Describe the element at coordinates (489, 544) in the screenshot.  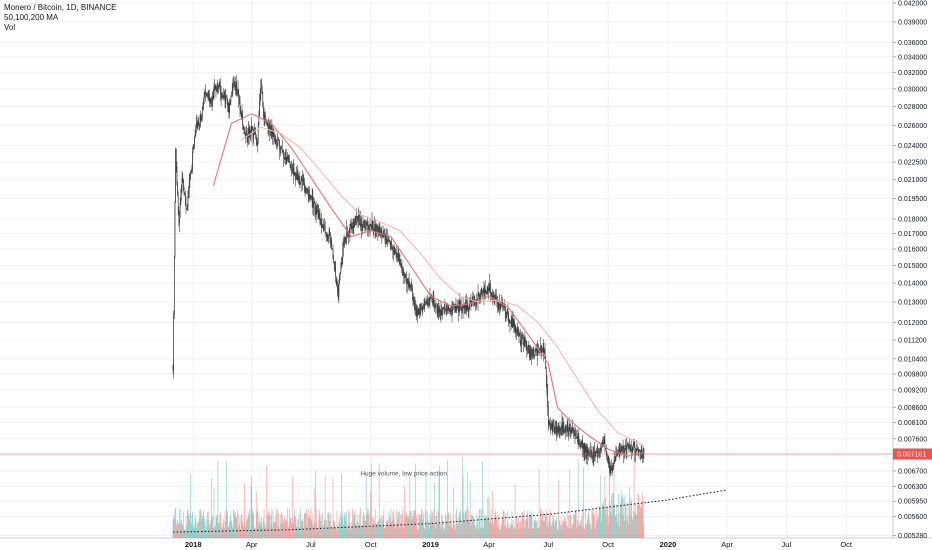
I see `x-tick-label: Apr` at that location.